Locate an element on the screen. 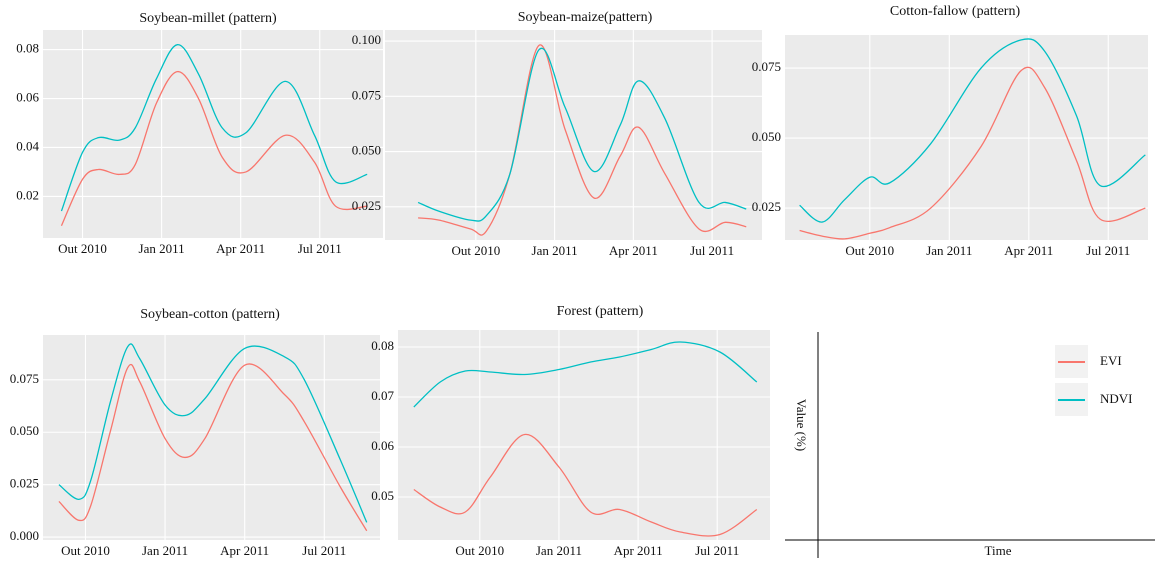 The image size is (1155, 562). x-axis-label: Time is located at coordinates (998, 550).